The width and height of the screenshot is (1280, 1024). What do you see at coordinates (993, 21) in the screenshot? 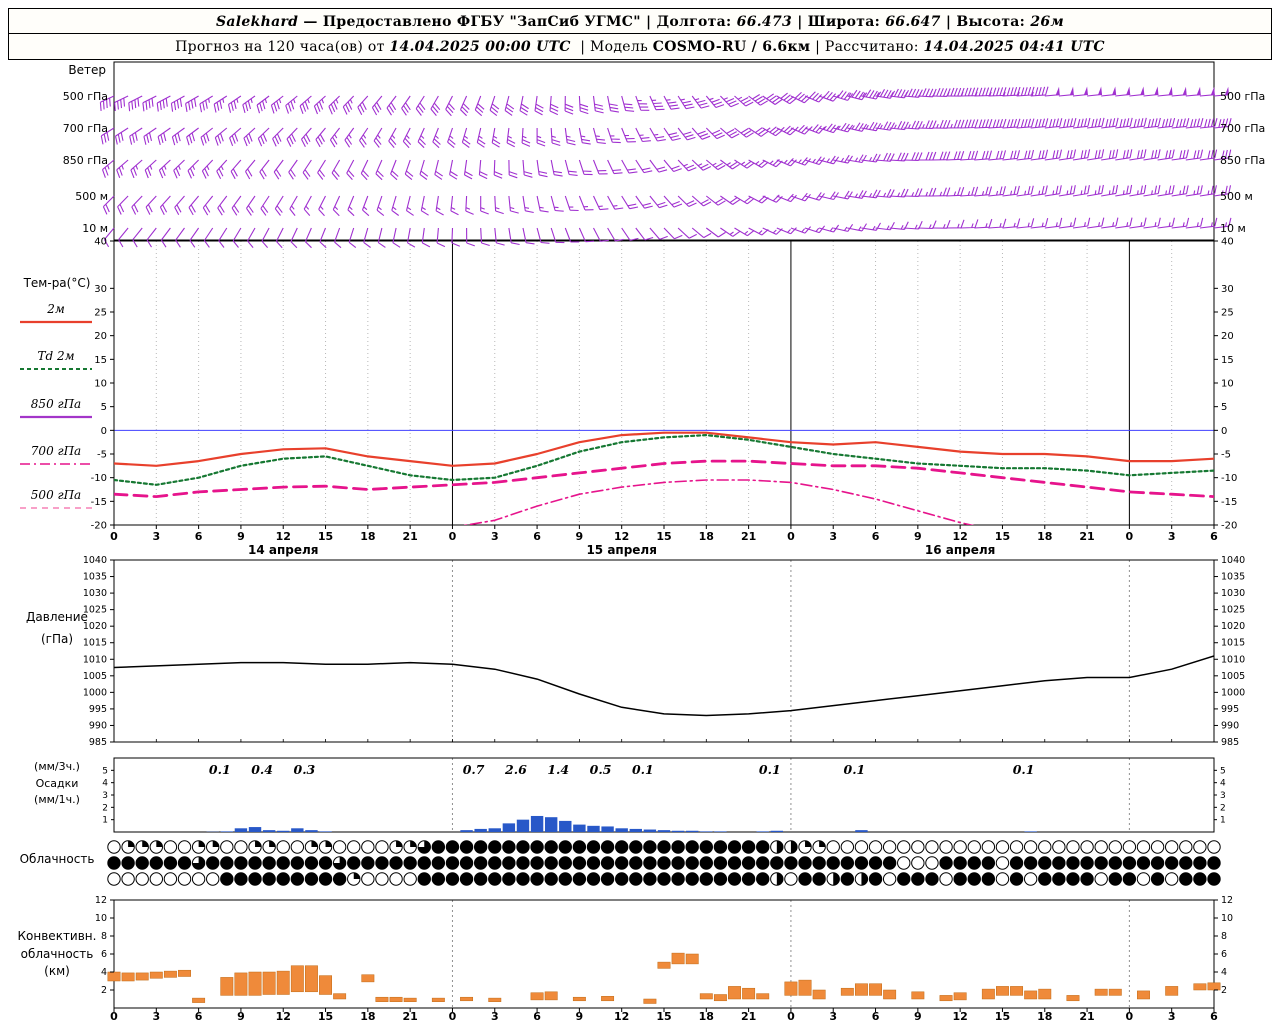
I see `altitude-label: Высота:` at bounding box center [993, 21].